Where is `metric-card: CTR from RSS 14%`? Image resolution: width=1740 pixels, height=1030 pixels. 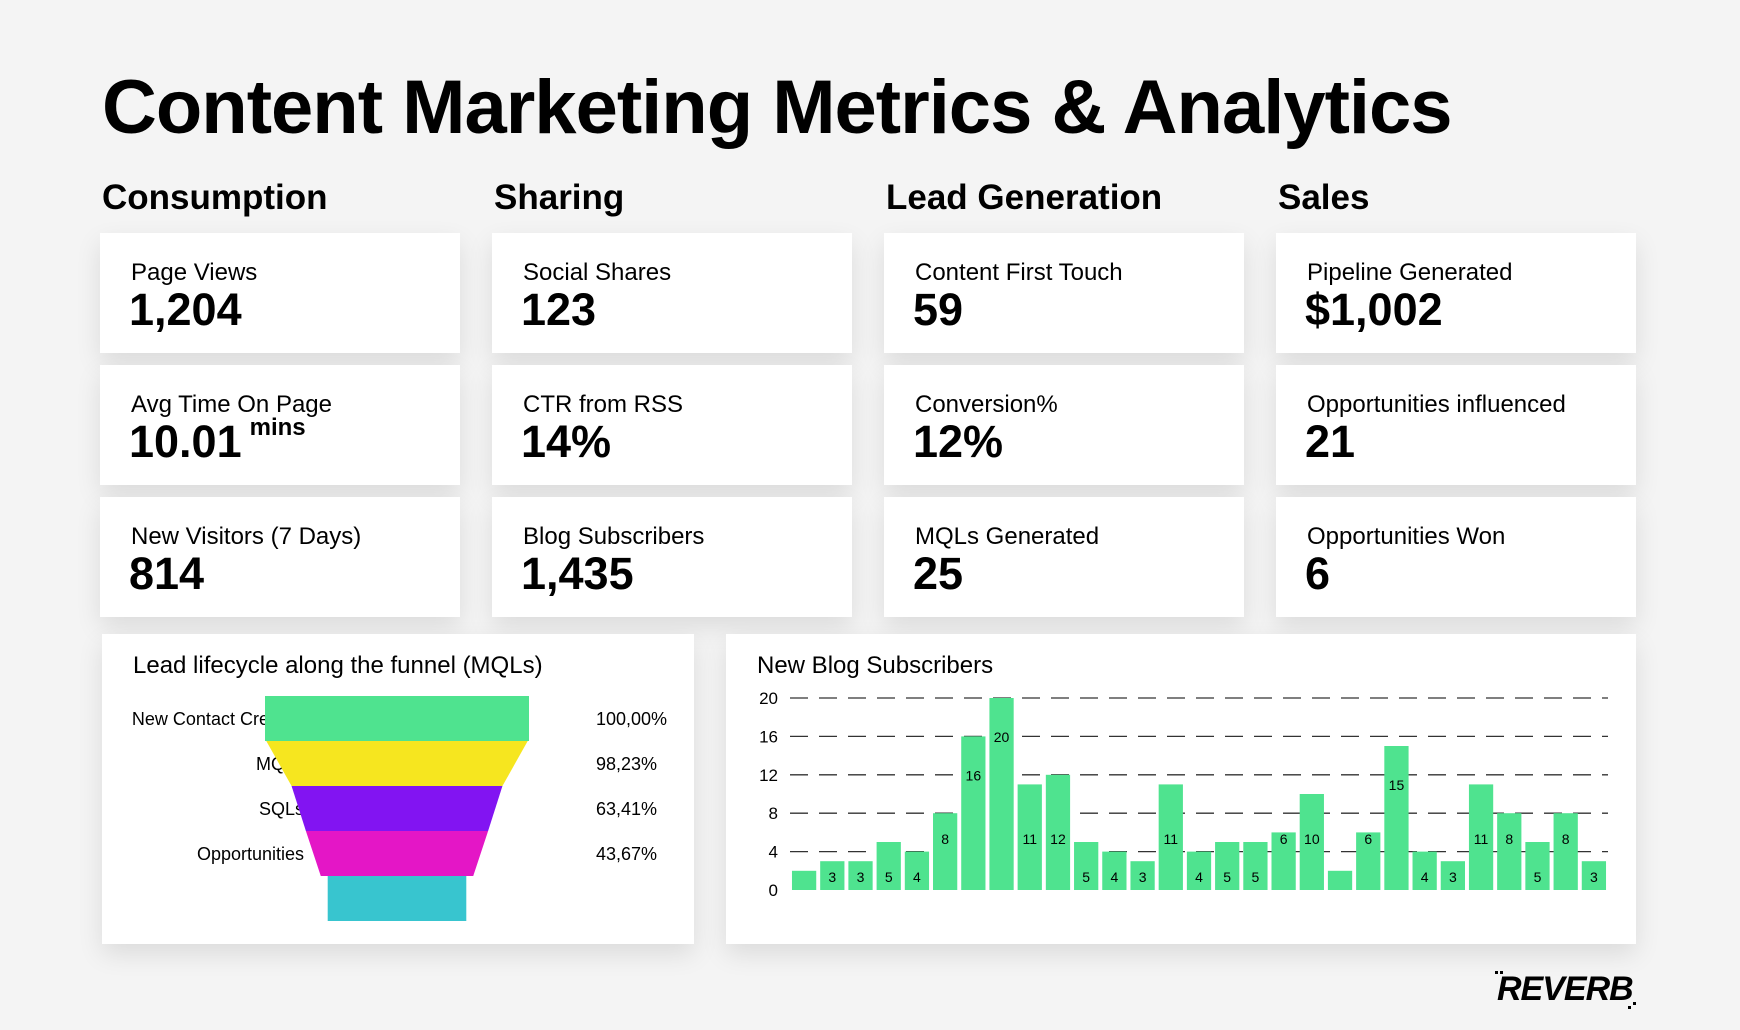 metric-card: CTR from RSS 14% is located at coordinates (672, 425).